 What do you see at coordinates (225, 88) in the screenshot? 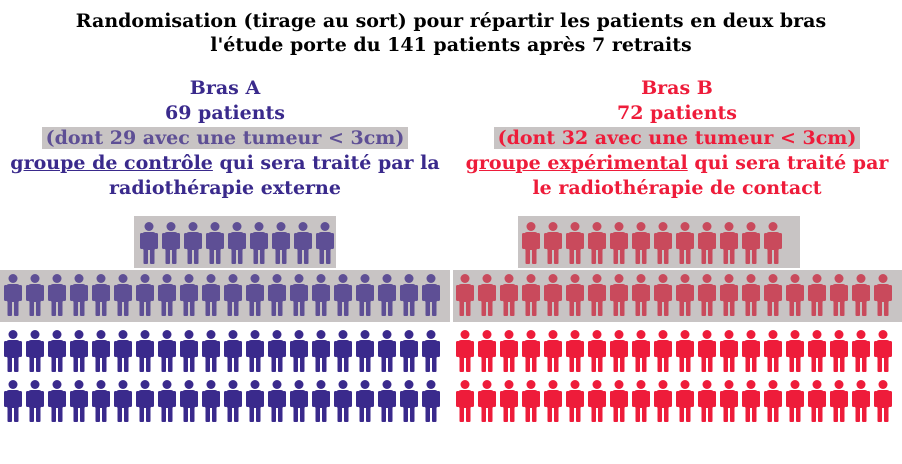
I see `arm-a-name: Bras A` at bounding box center [225, 88].